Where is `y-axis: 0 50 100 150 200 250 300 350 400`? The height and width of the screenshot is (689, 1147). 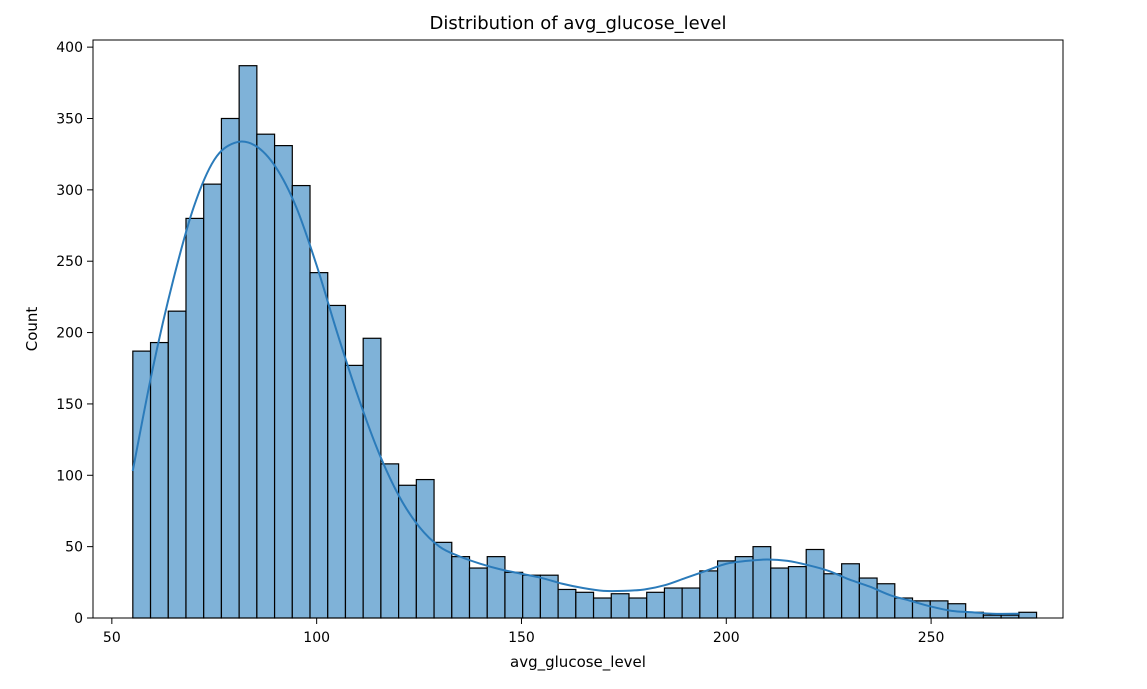 y-axis: 0 50 100 150 200 250 300 350 400 is located at coordinates (74, 333).